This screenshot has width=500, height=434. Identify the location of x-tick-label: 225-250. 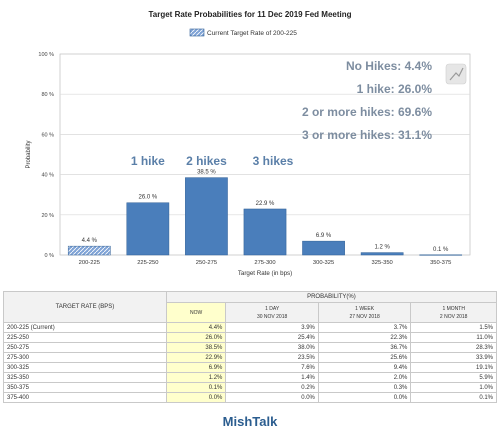
(147, 263).